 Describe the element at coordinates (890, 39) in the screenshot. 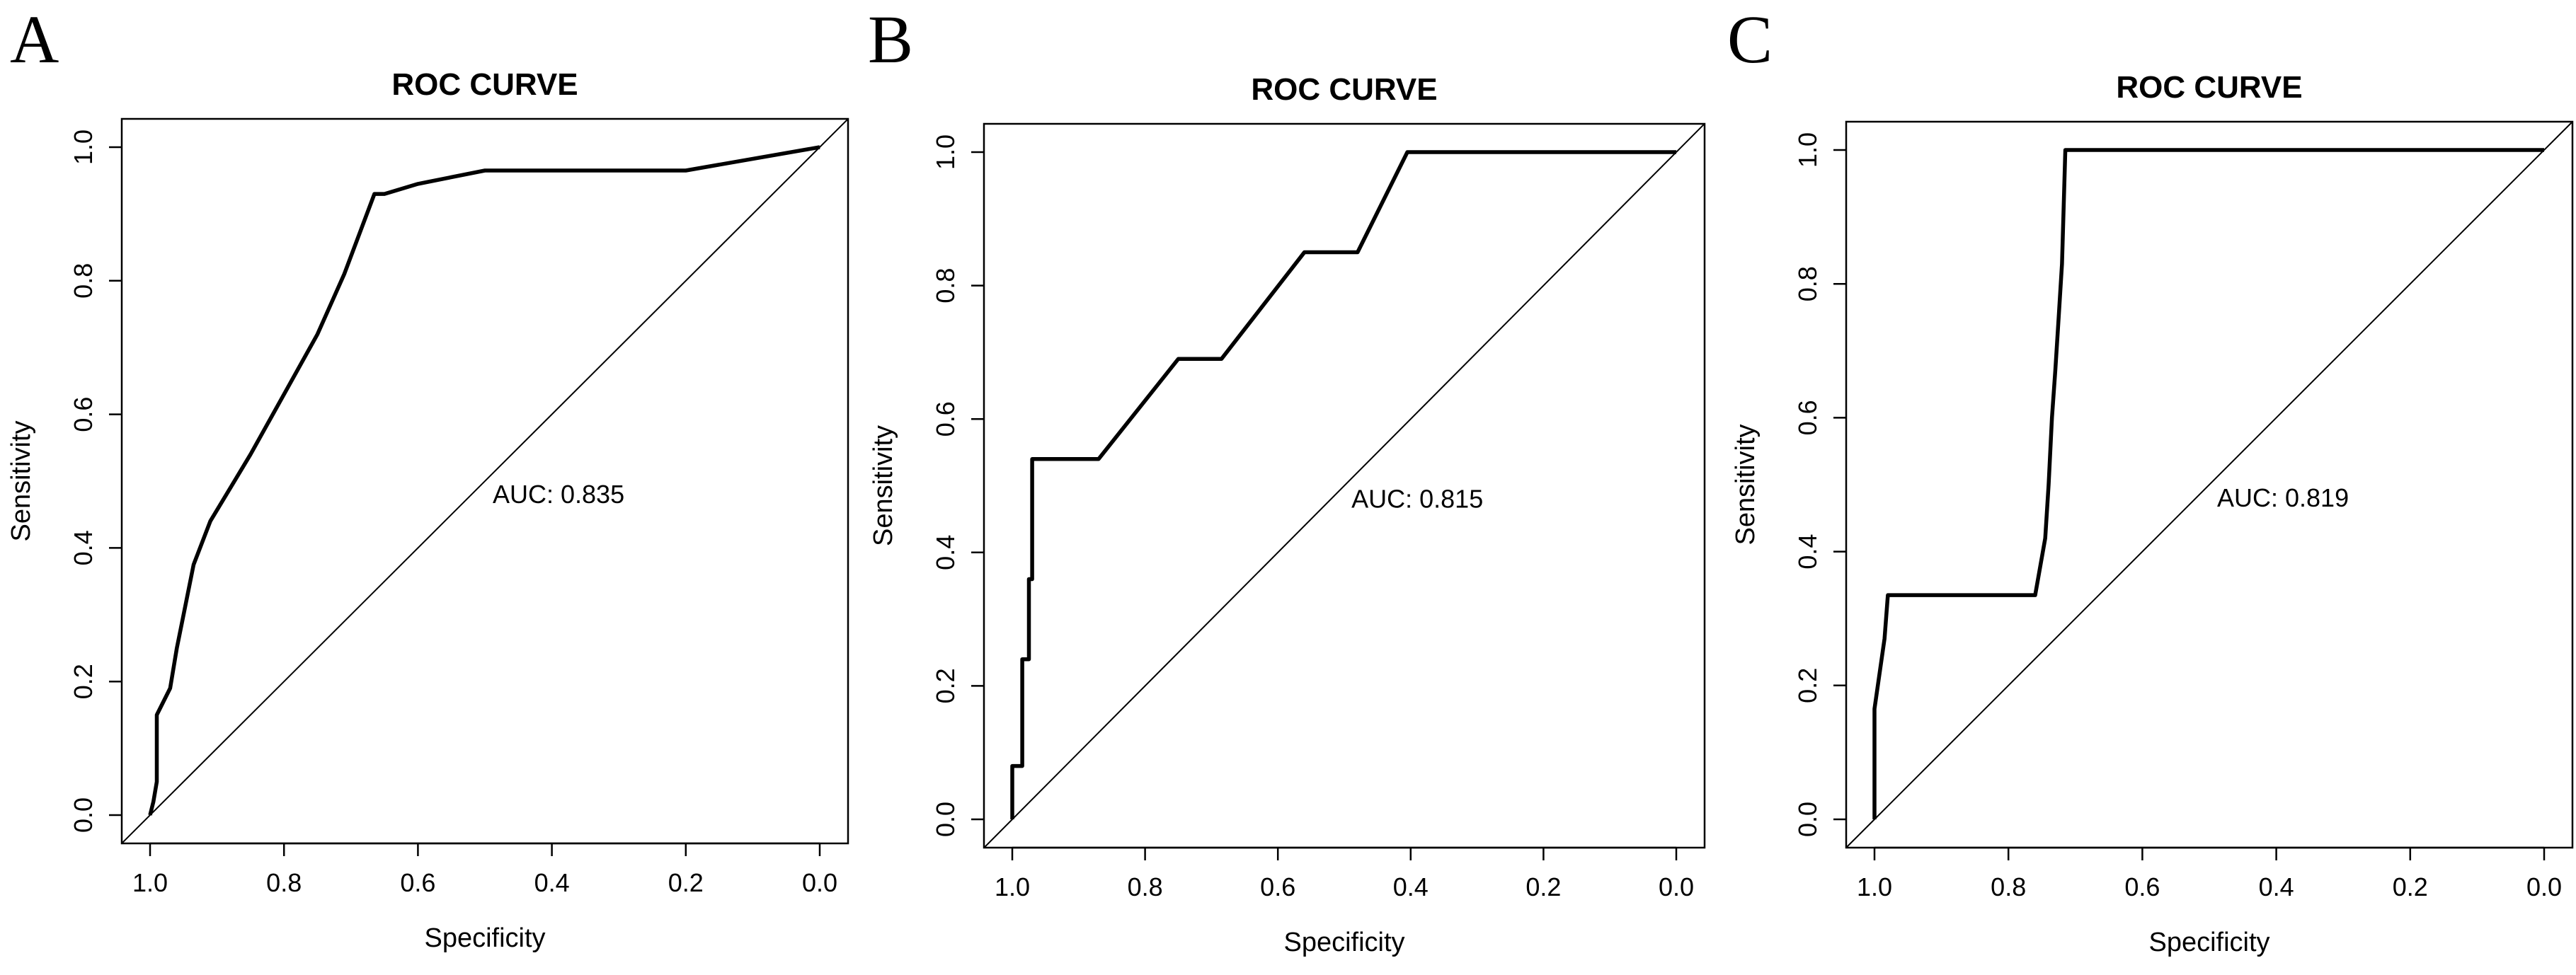

I see `panel-letter: B` at that location.